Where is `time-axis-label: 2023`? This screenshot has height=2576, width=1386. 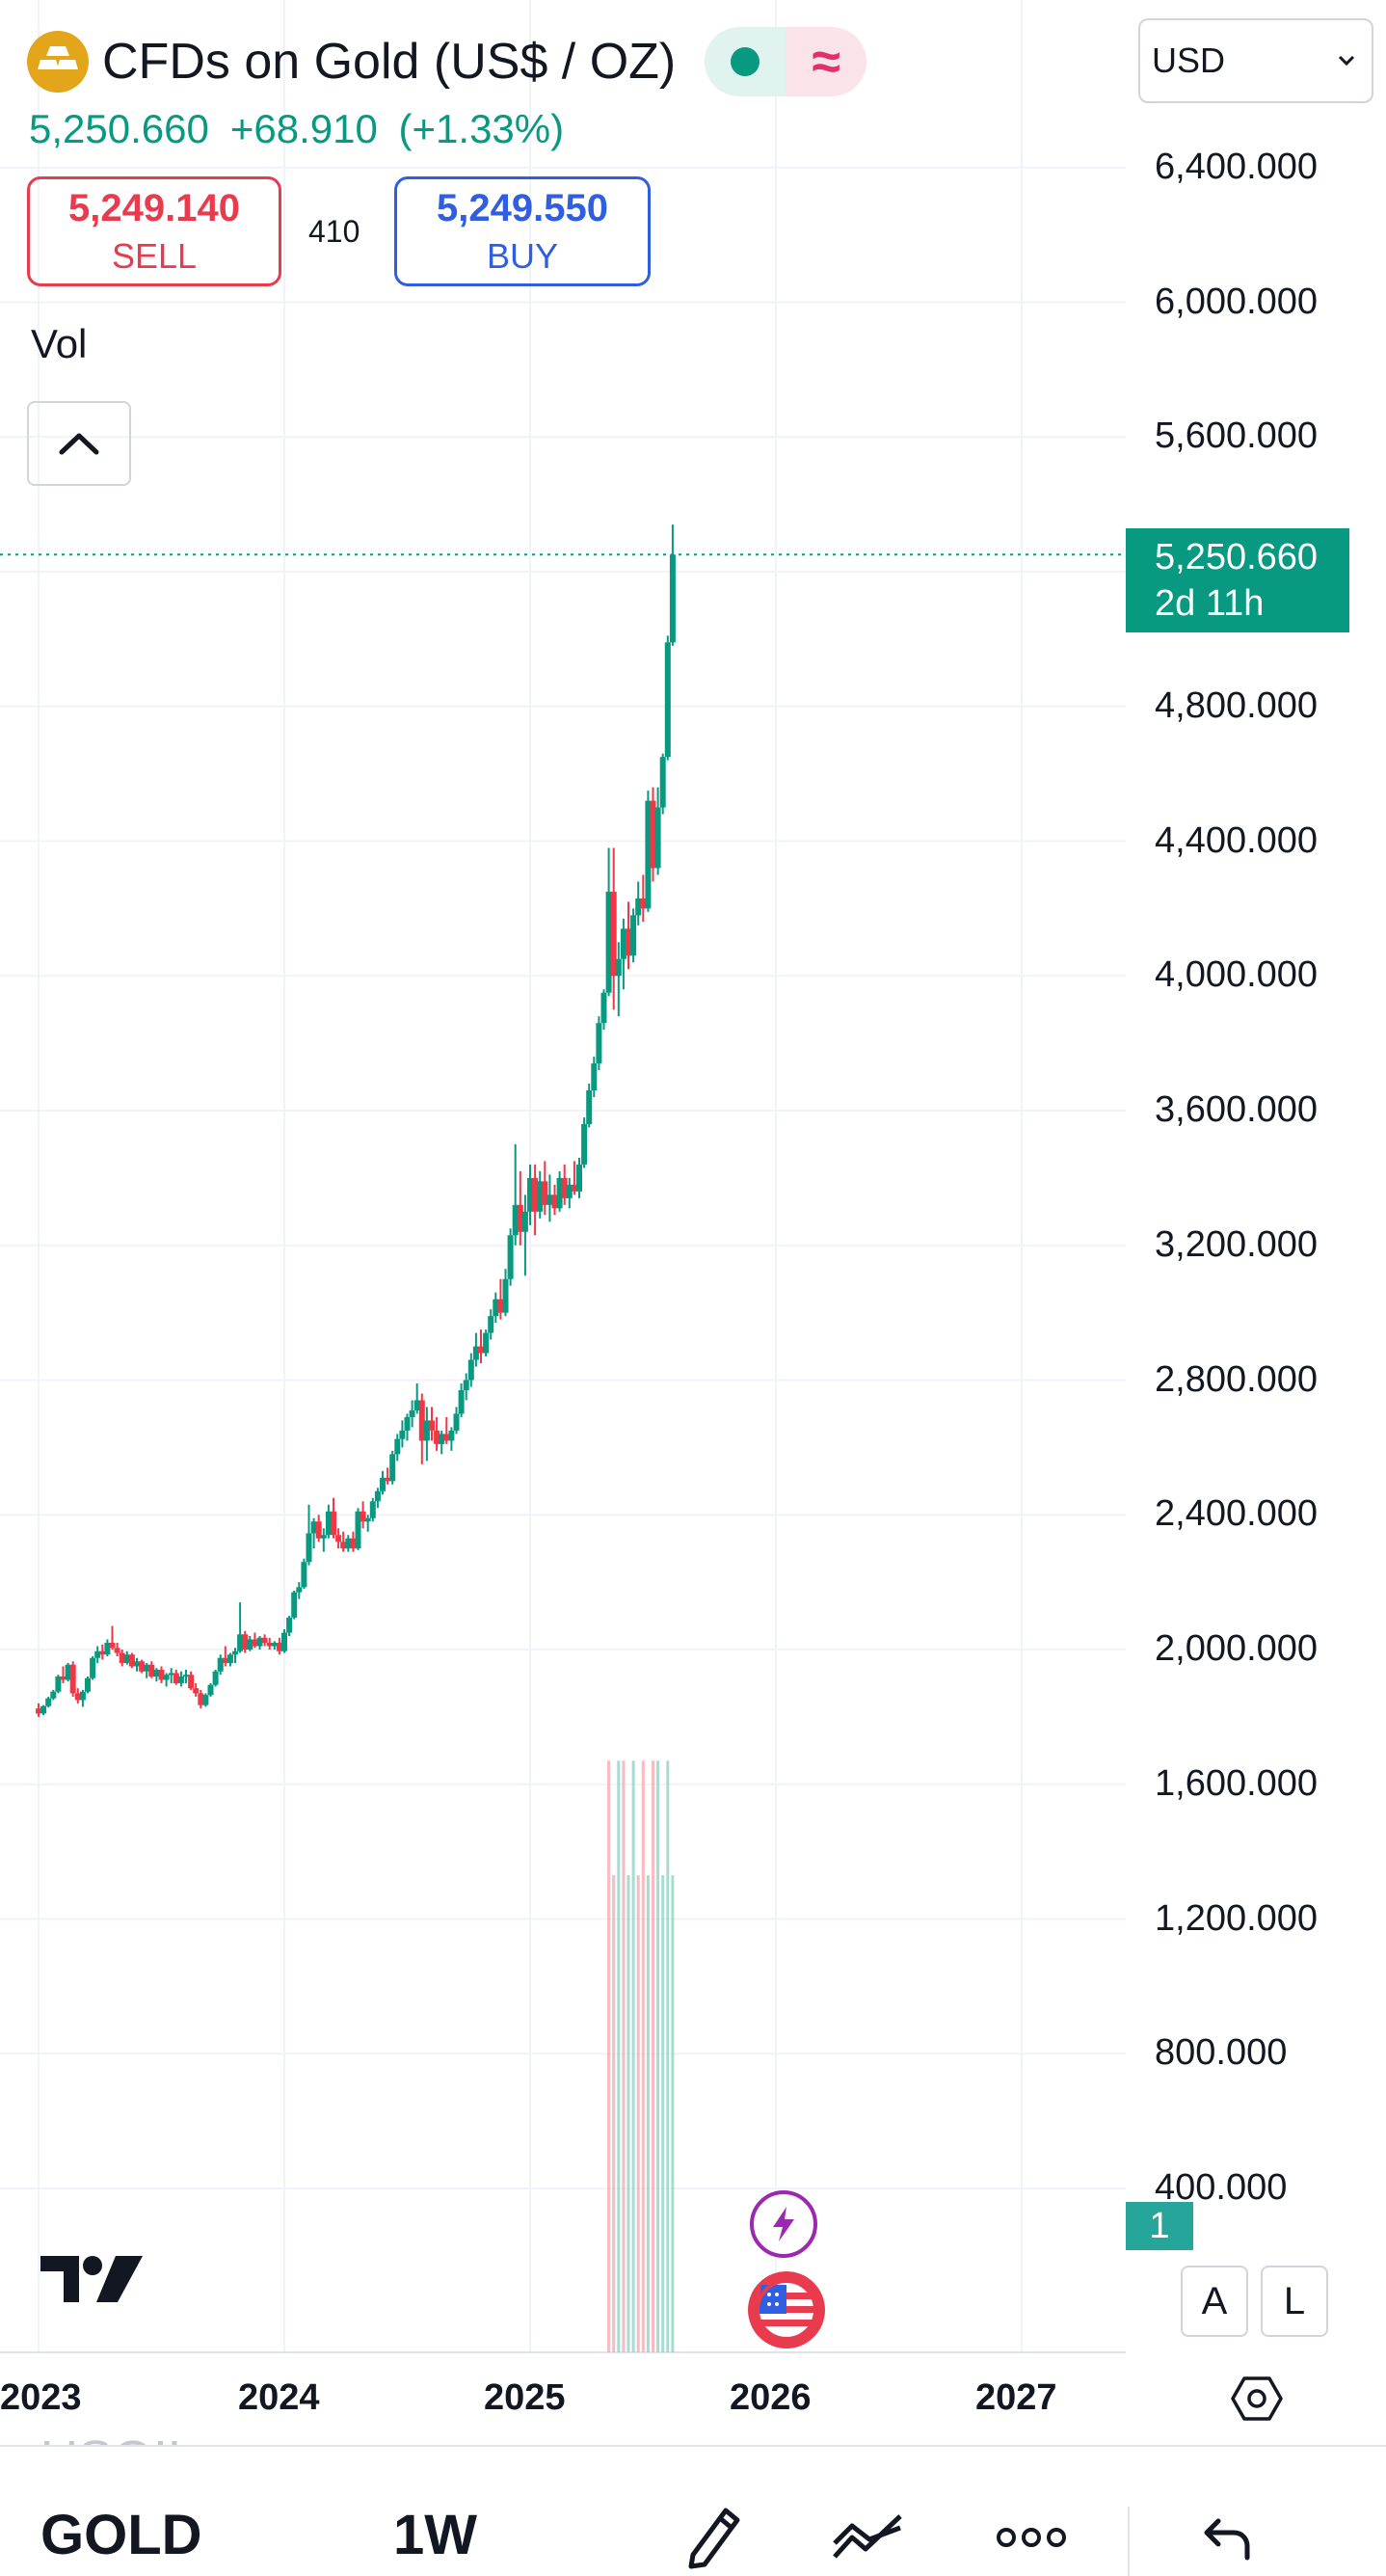 time-axis-label: 2023 is located at coordinates (41, 2397).